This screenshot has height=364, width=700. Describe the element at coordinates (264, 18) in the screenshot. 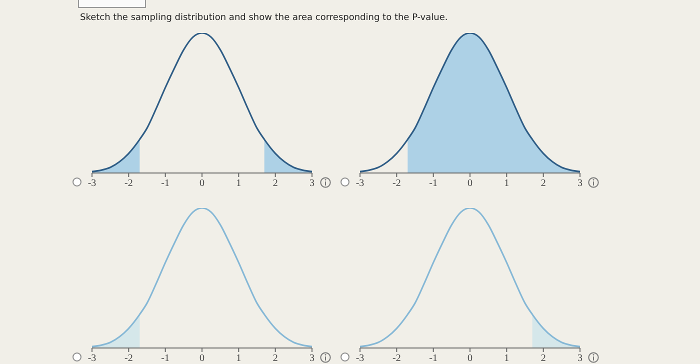

I see `chart-title: Sketch the sampling distribution and show the area corresponding to the P-value.` at that location.